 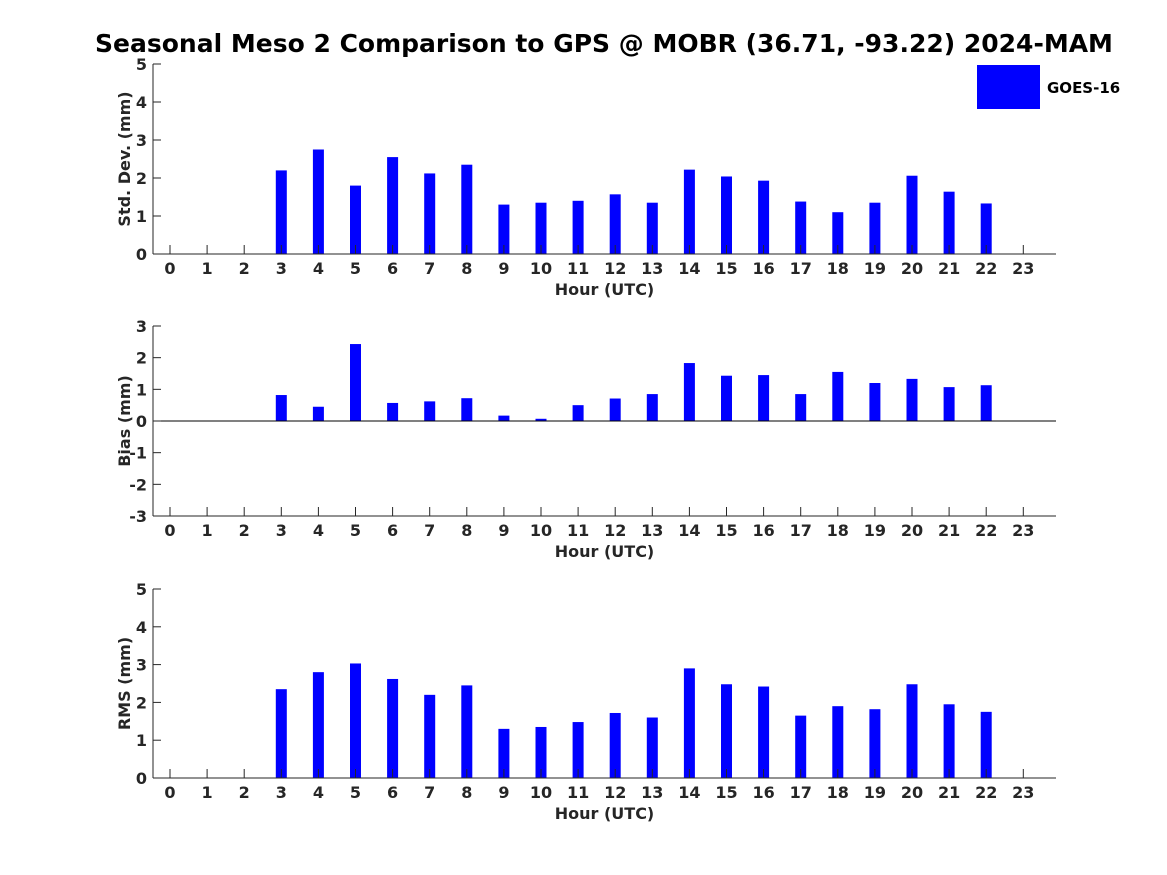 I want to click on y-tick-label: 5, so click(x=141, y=64).